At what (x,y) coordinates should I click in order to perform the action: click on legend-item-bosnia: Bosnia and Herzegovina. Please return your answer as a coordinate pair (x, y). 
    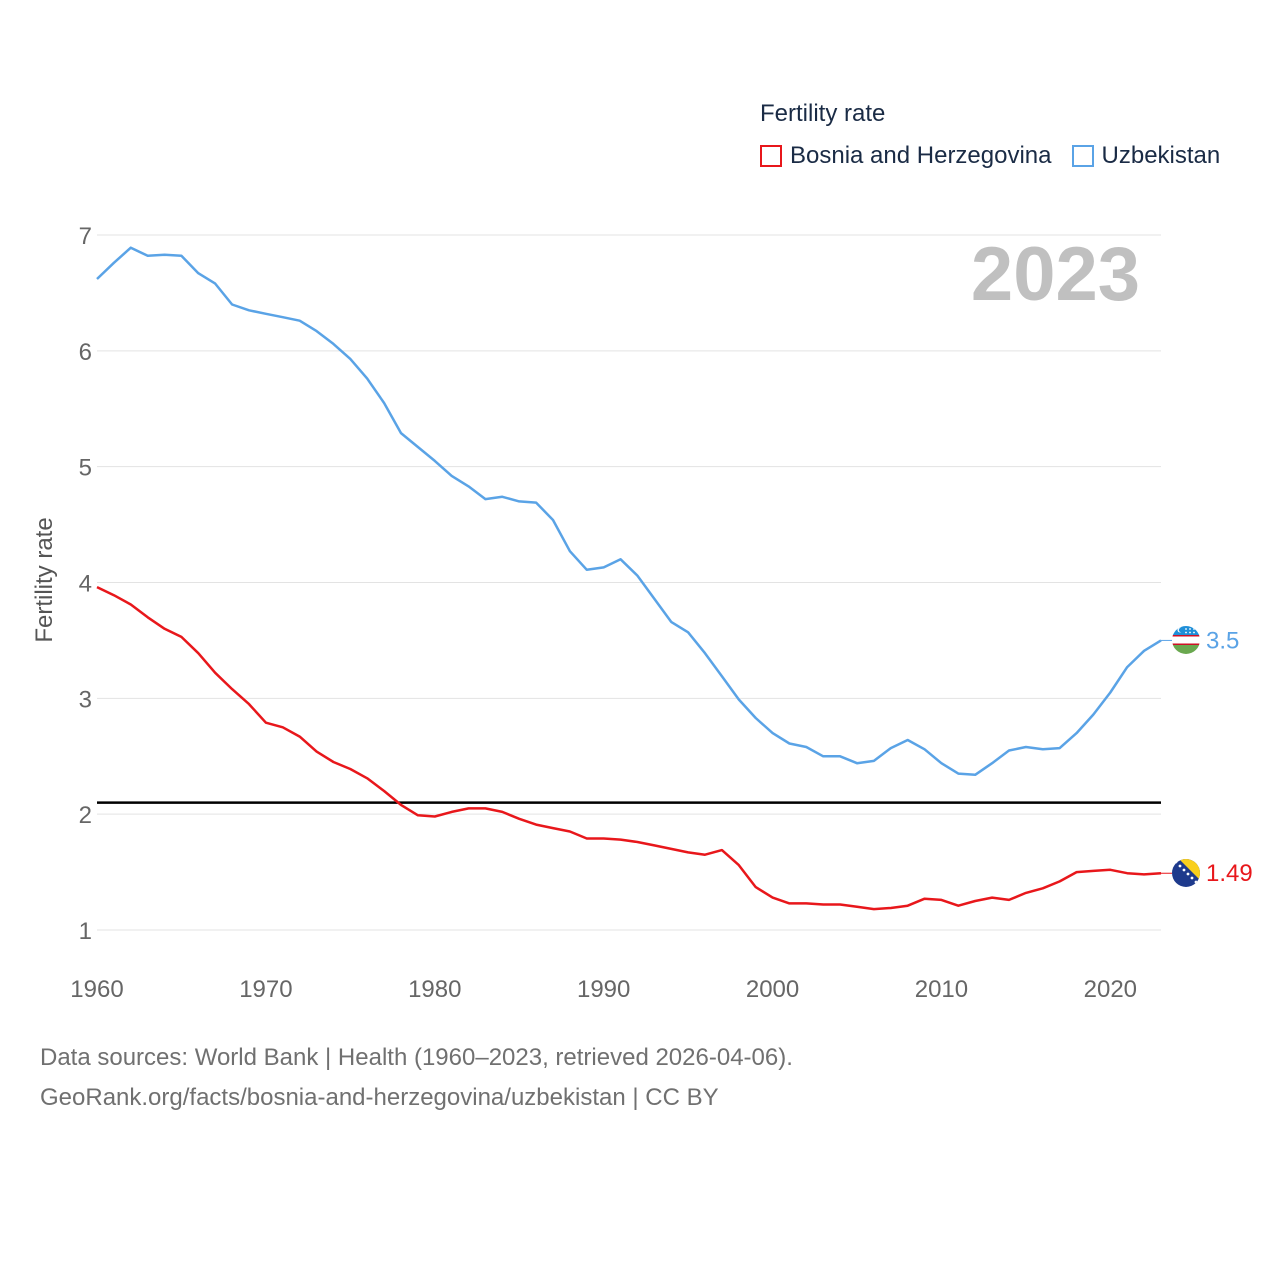
    Looking at the image, I should click on (906, 156).